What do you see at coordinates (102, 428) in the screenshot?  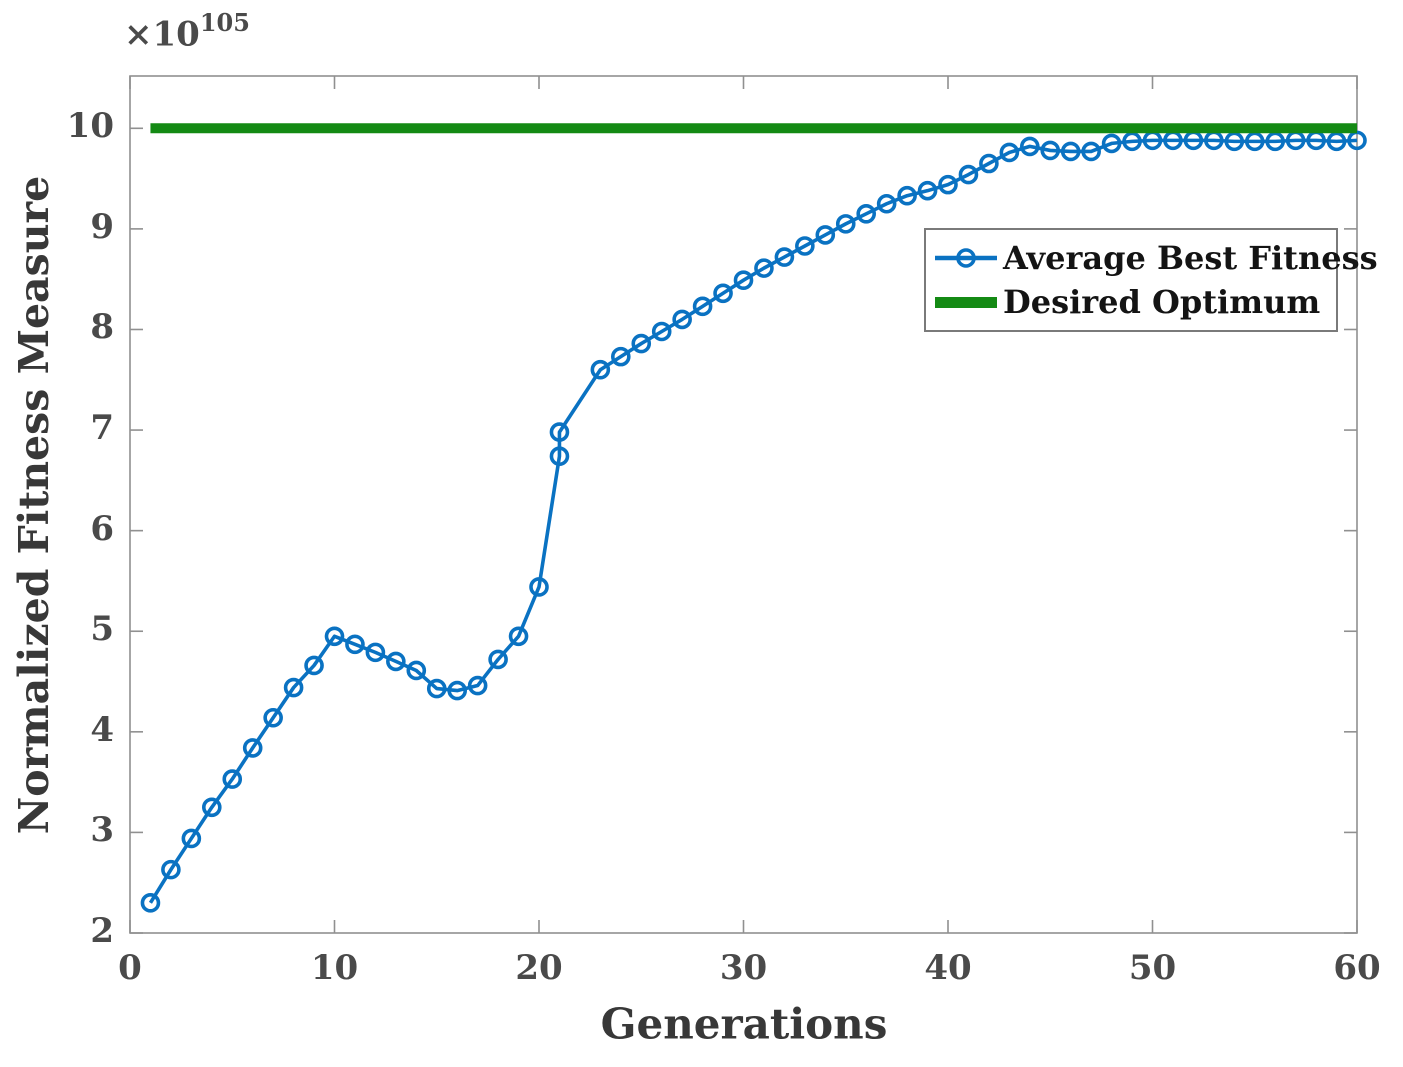 I see `y-tick-label: 7` at bounding box center [102, 428].